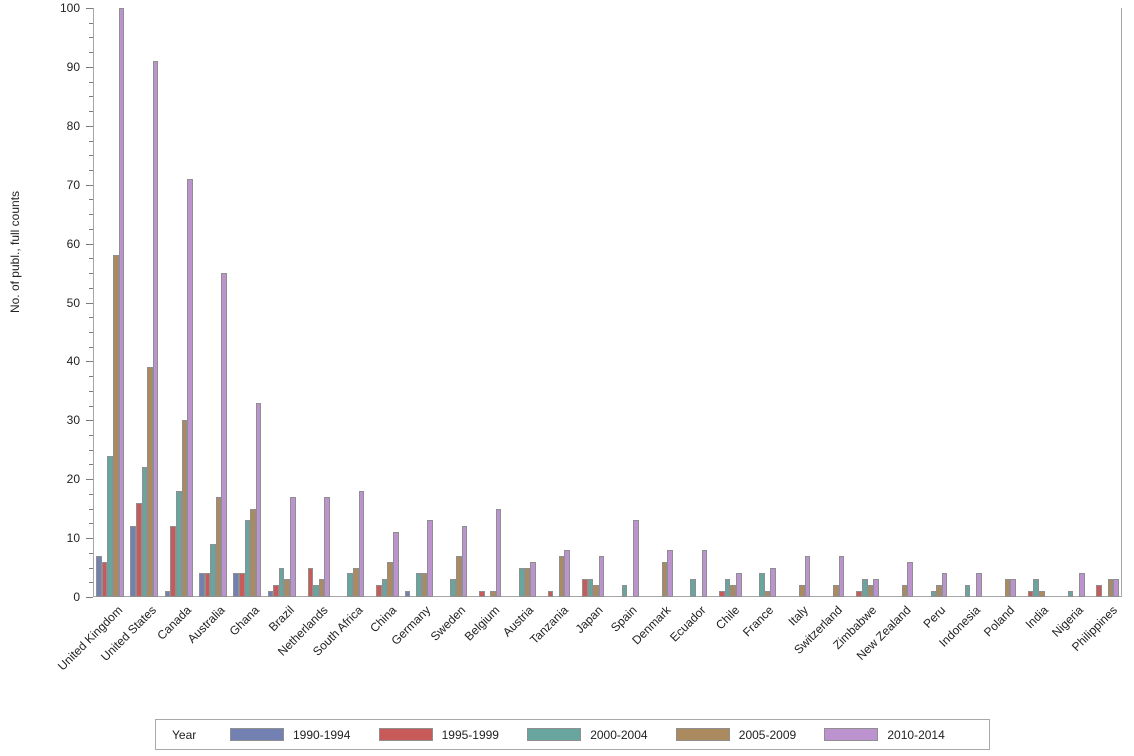 The height and width of the screenshot is (756, 1134). What do you see at coordinates (184, 734) in the screenshot?
I see `legend-title: Year` at bounding box center [184, 734].